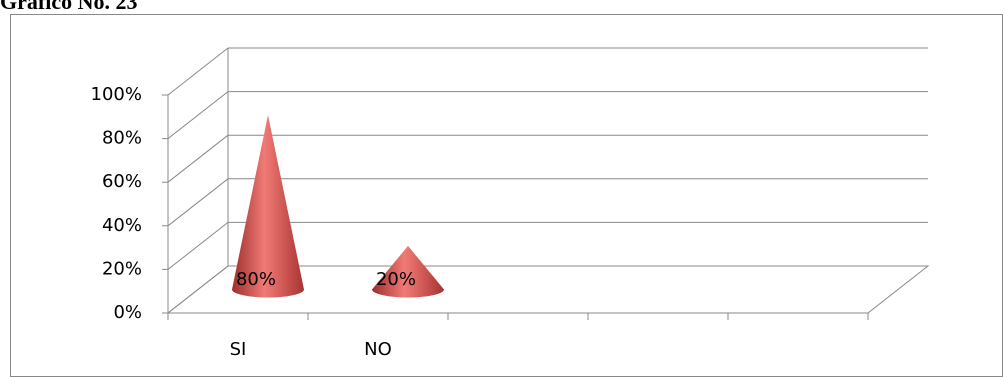 The image size is (1006, 377). I want to click on y-tick-label: 100%, so click(116, 94).